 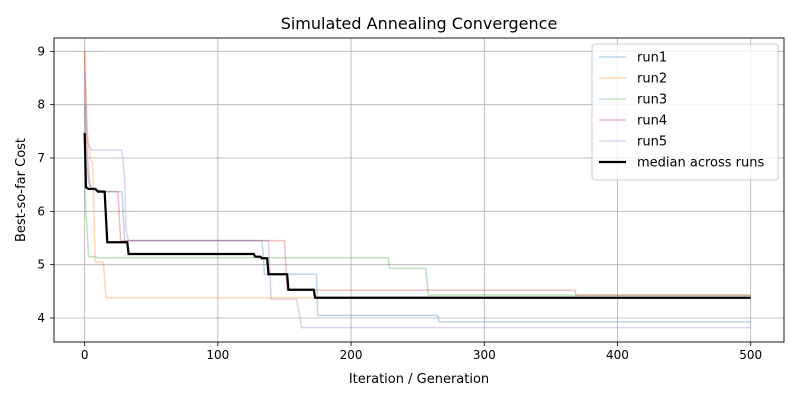 I want to click on x-tick-label: 300, so click(x=484, y=355).